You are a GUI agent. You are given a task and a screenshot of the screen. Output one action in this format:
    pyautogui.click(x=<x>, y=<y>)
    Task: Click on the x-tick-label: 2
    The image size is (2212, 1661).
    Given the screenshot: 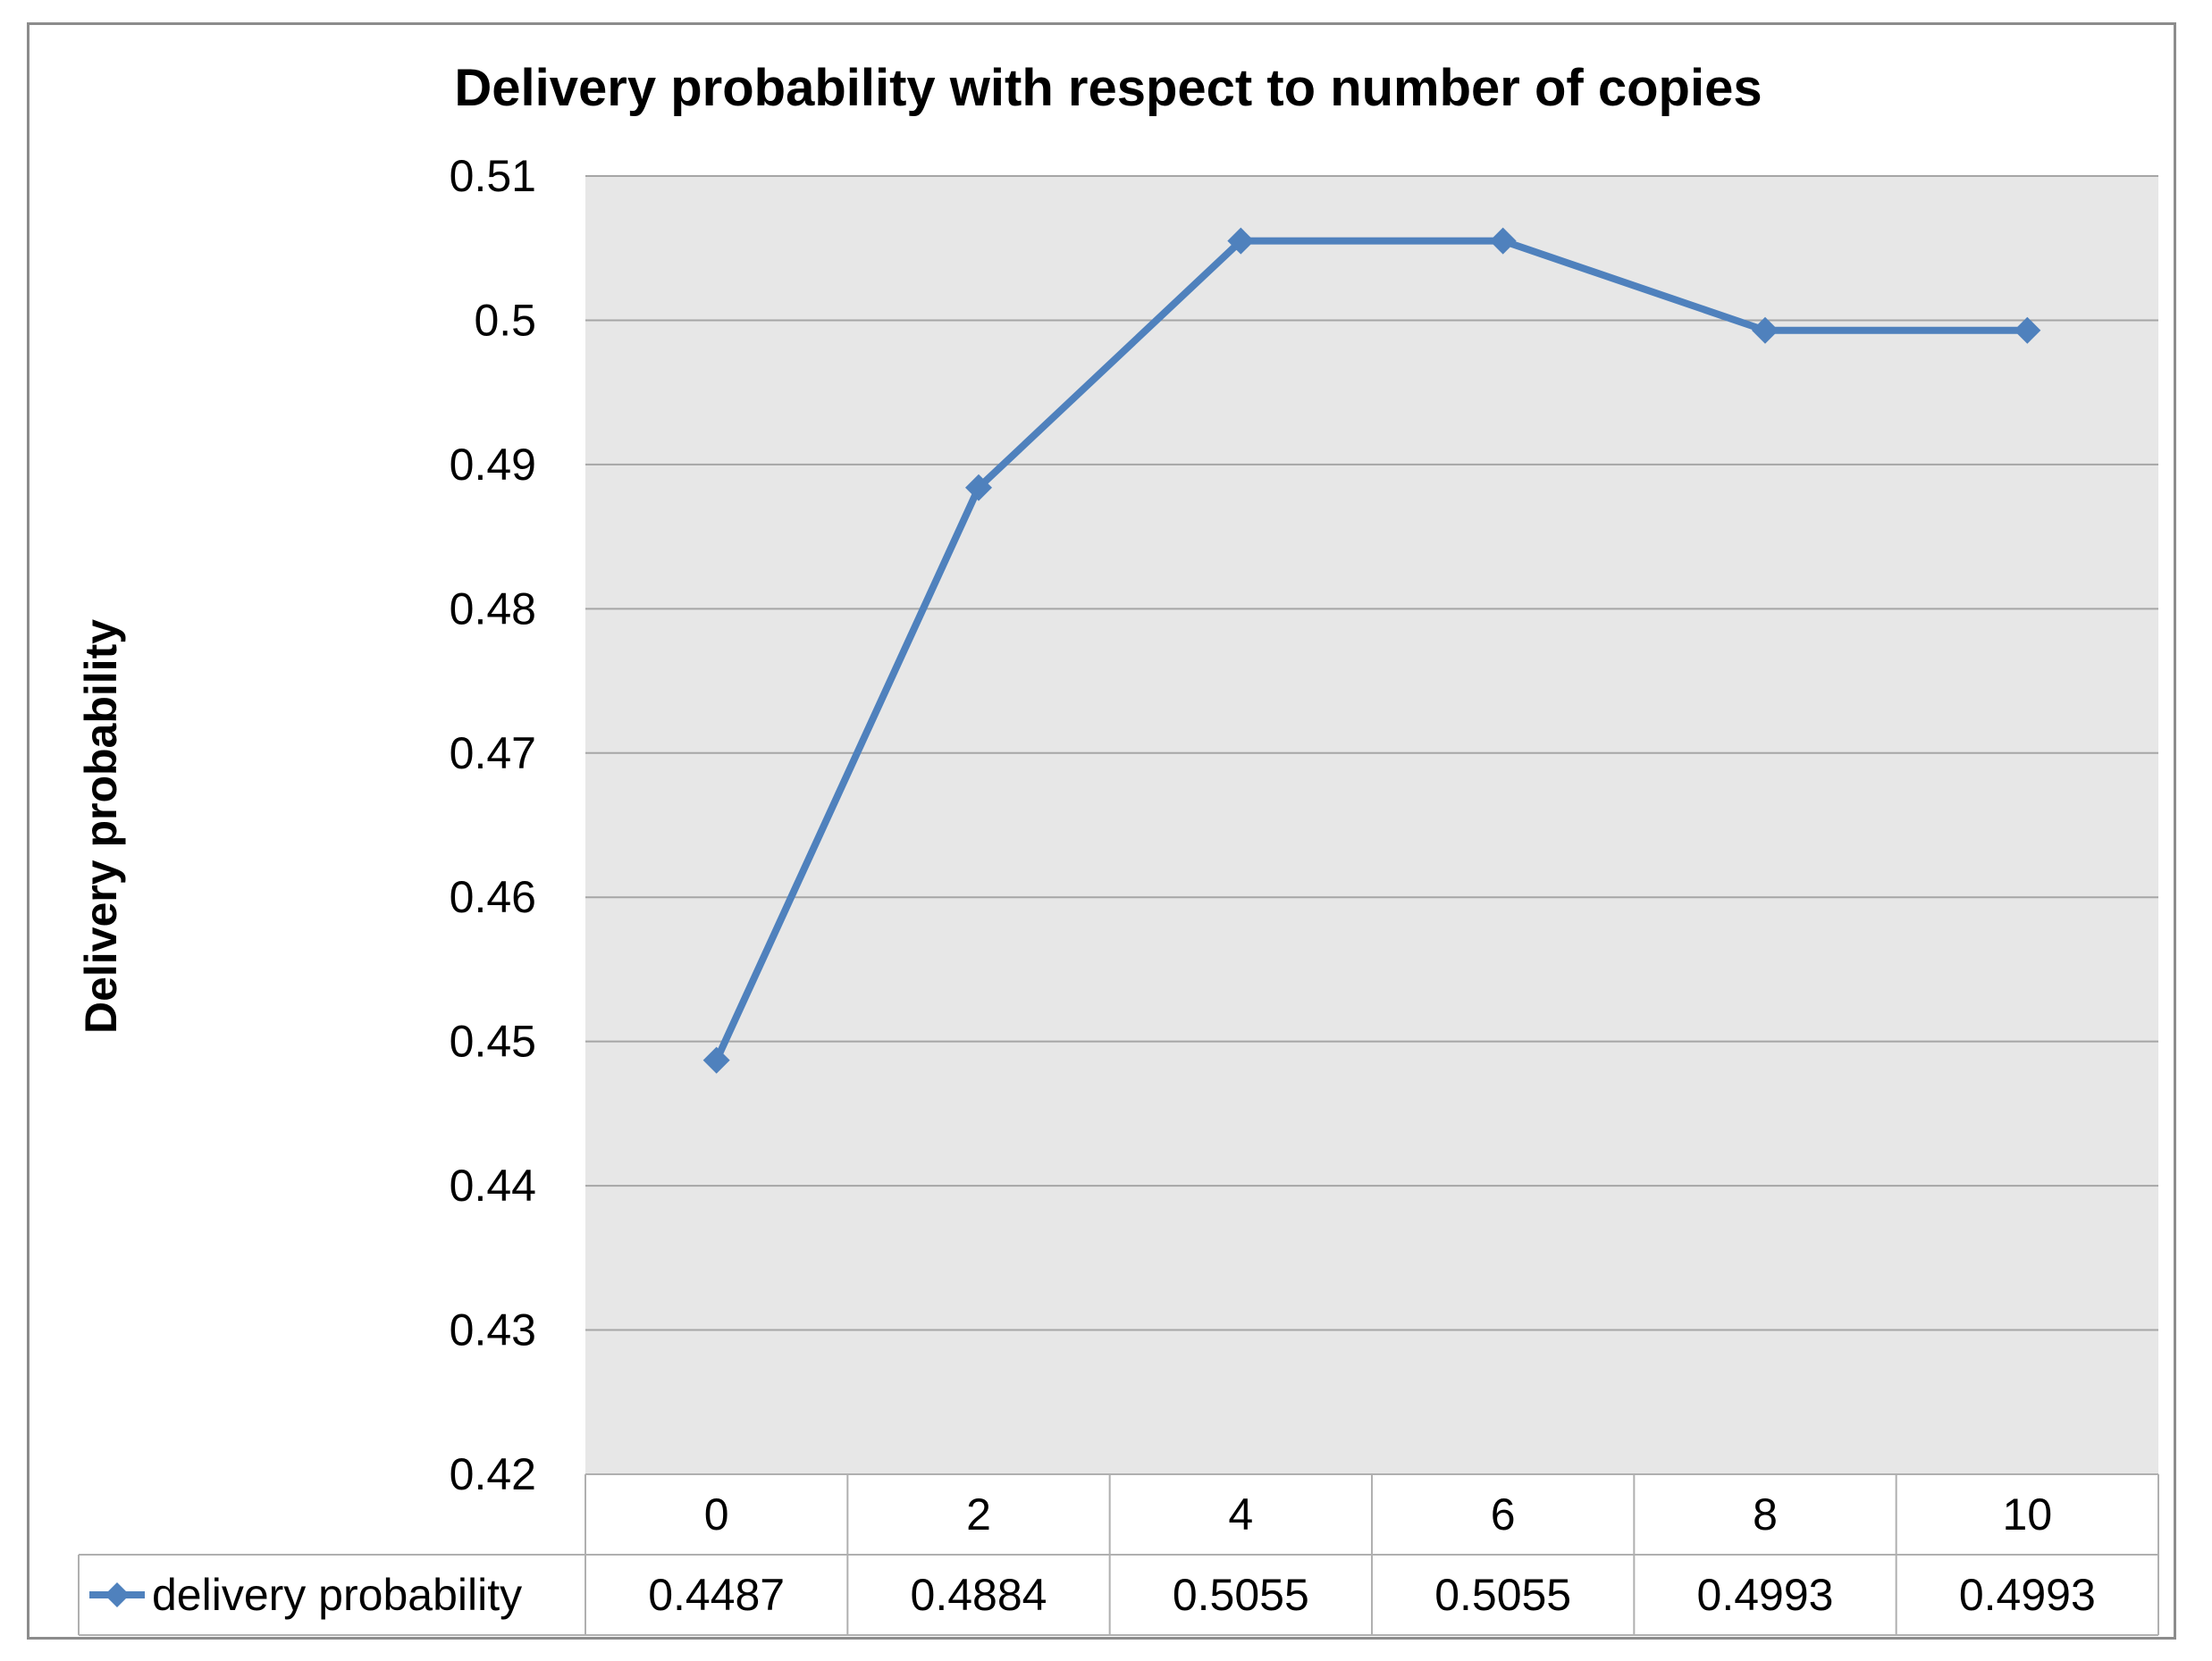 What is the action you would take?
    pyautogui.click(x=978, y=1514)
    